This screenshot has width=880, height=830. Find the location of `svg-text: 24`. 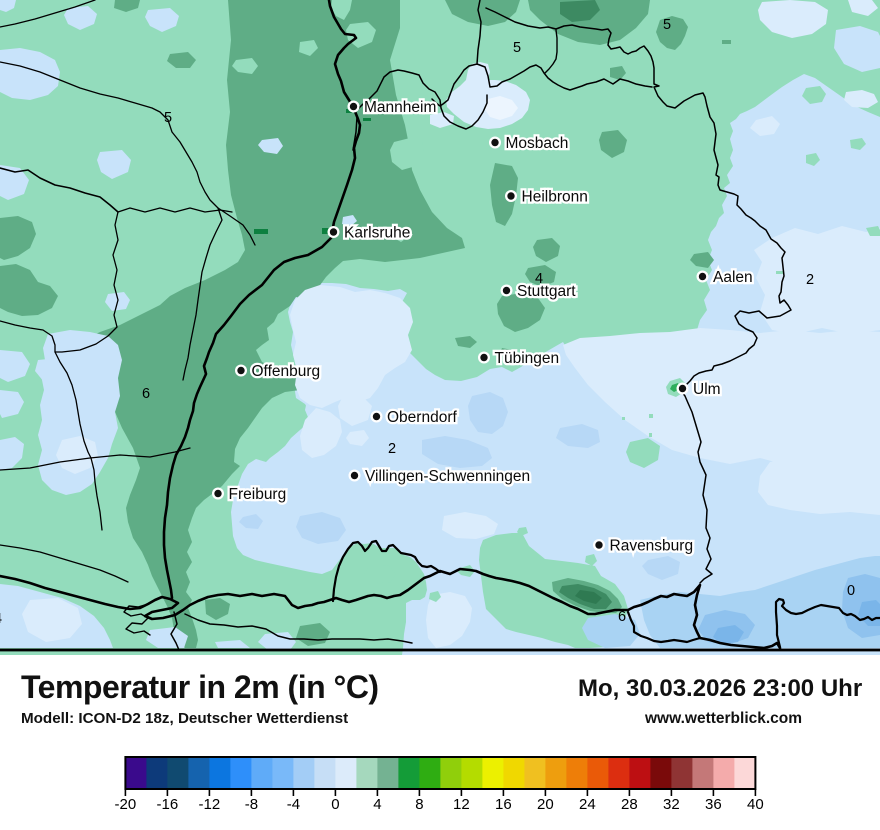

svg-text: 24 is located at coordinates (587, 804).